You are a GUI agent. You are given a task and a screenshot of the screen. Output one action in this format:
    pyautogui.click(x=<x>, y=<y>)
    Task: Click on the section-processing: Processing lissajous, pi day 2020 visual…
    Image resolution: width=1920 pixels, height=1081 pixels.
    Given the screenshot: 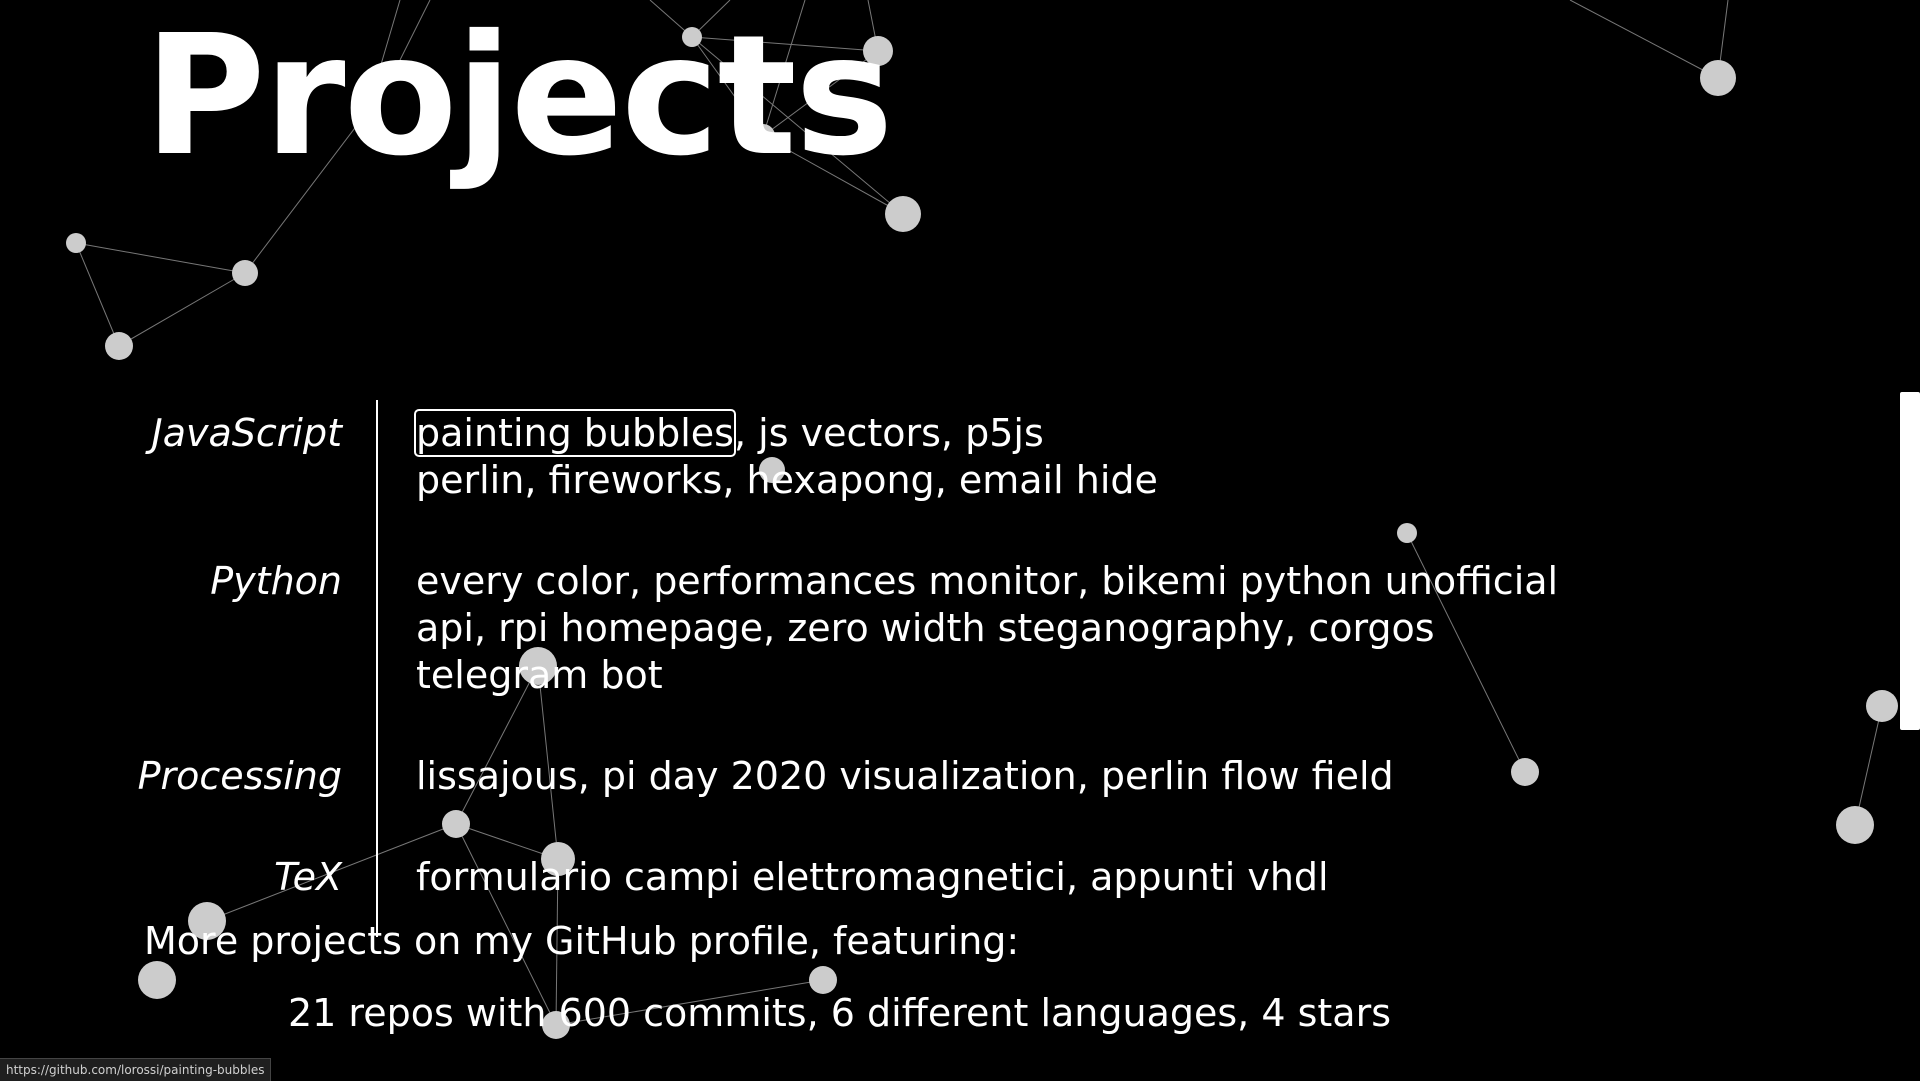 What is the action you would take?
    pyautogui.click(x=890, y=793)
    